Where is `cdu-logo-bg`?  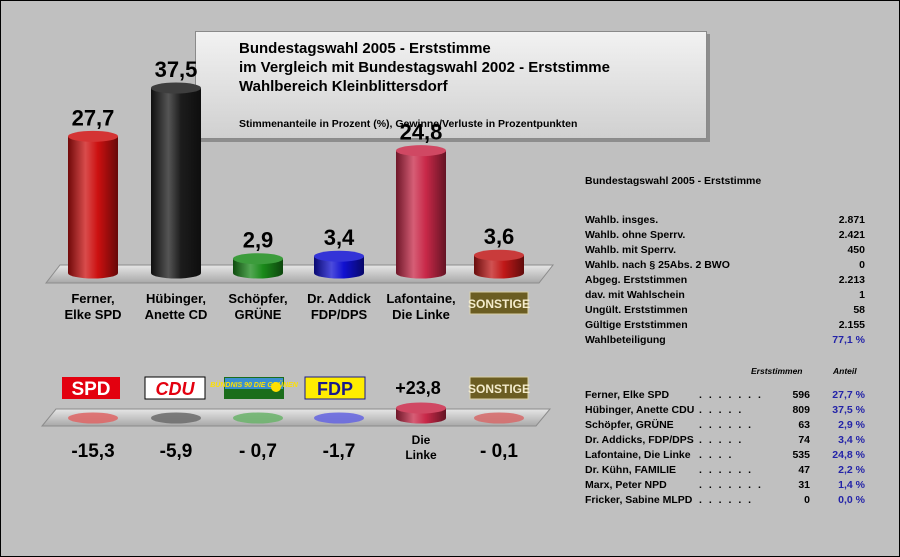
cdu-logo-bg is located at coordinates (175, 388).